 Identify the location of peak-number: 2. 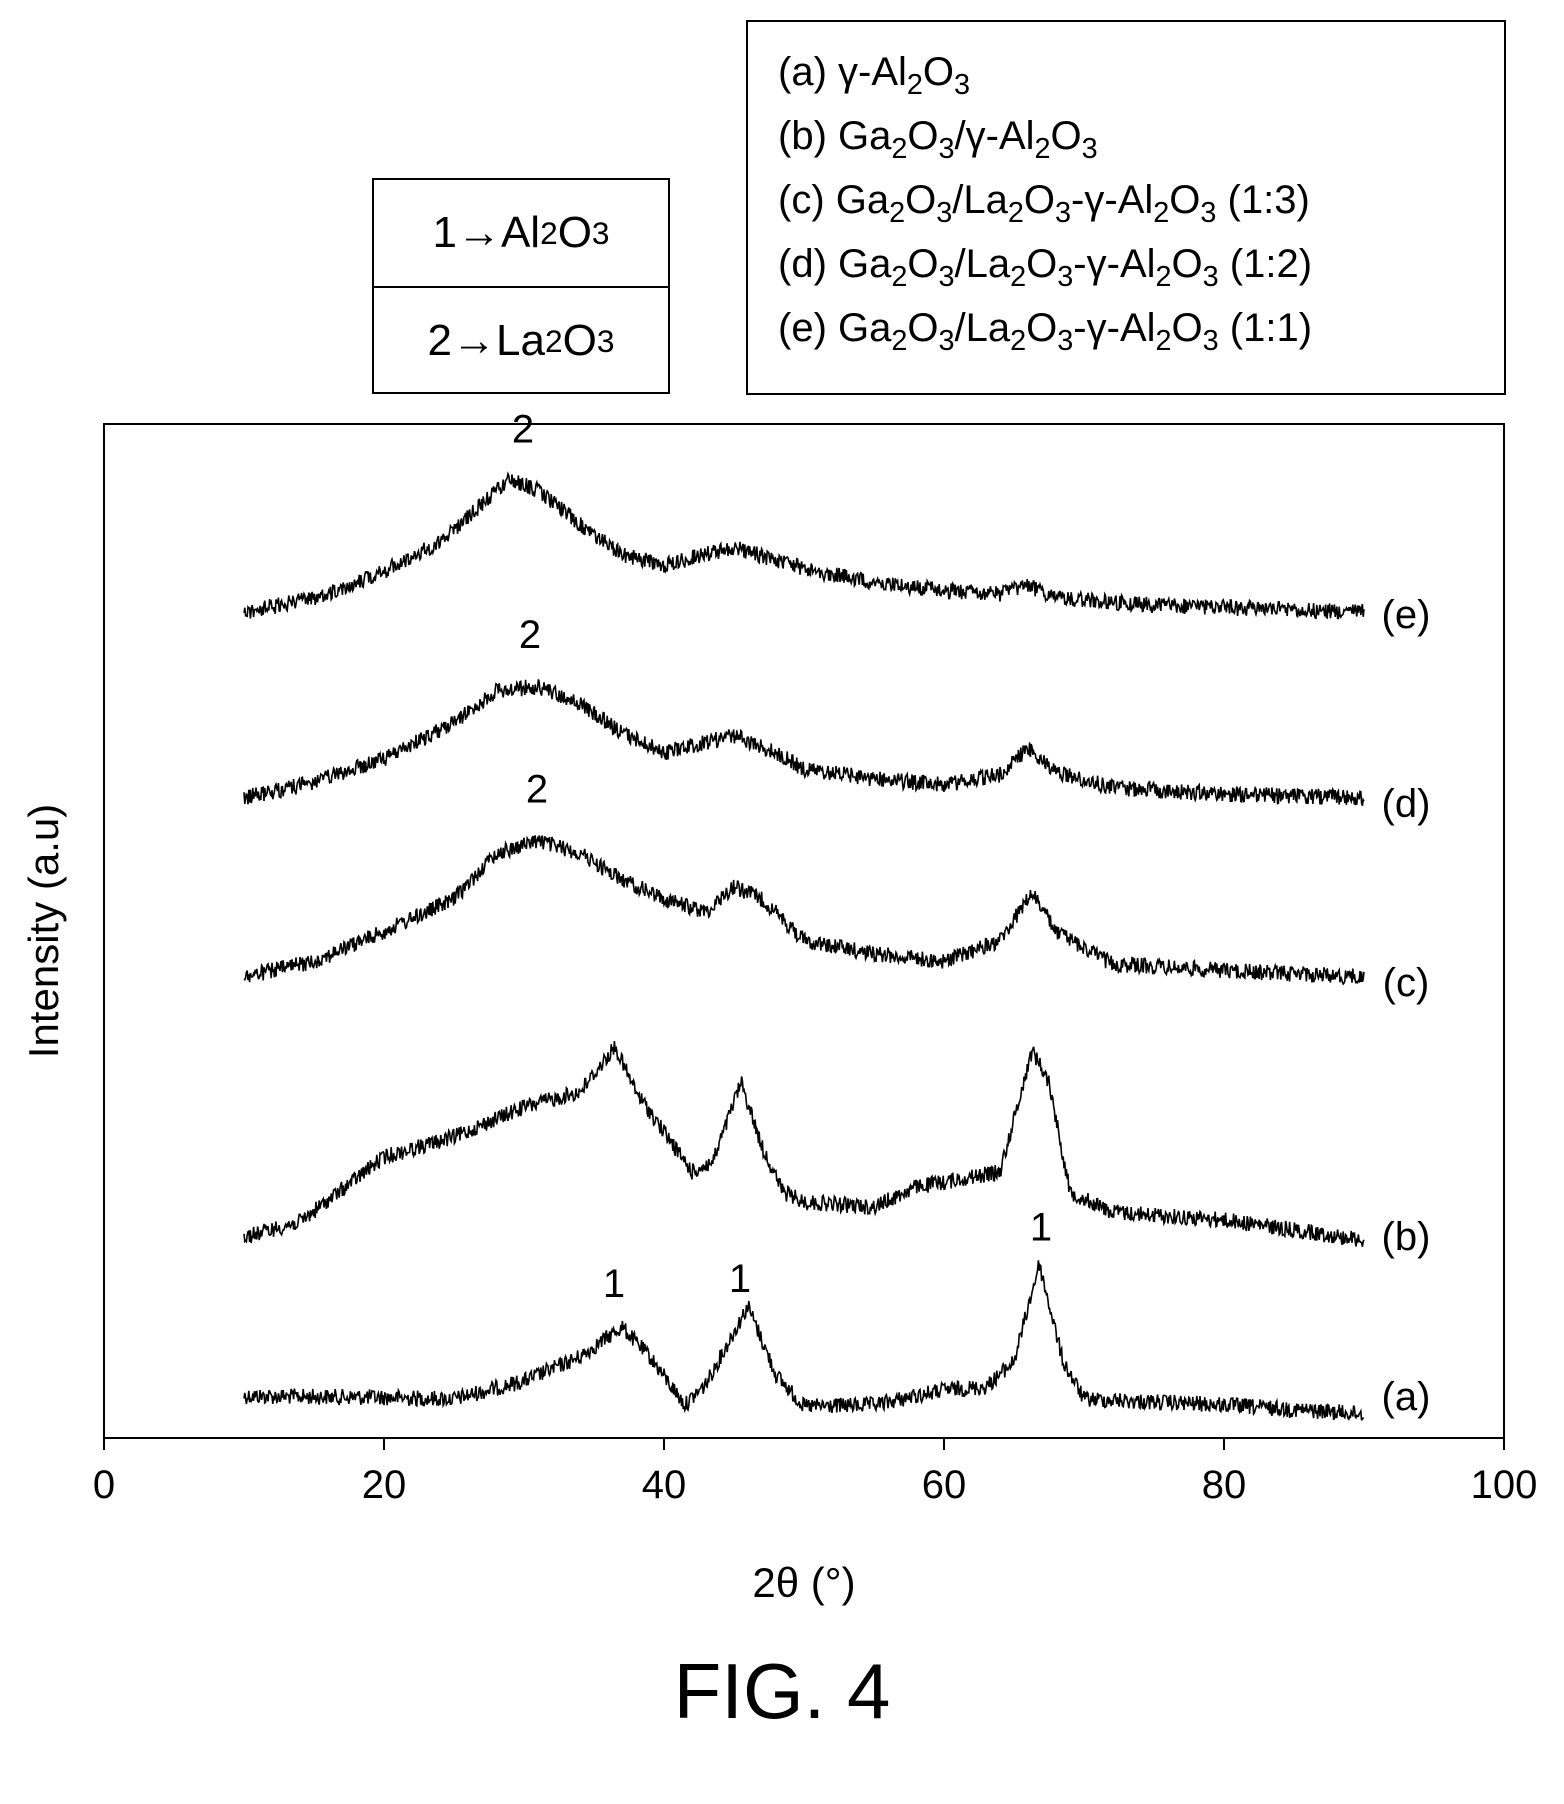
(440, 340).